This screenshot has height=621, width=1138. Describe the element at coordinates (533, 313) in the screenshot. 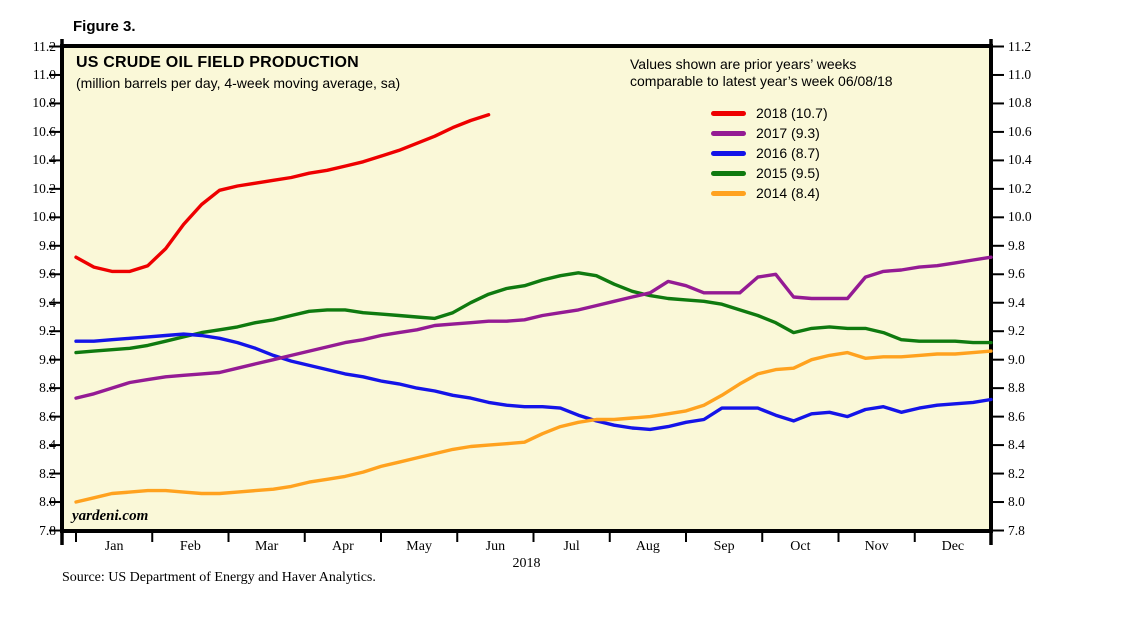

I see `series-line-2015` at that location.